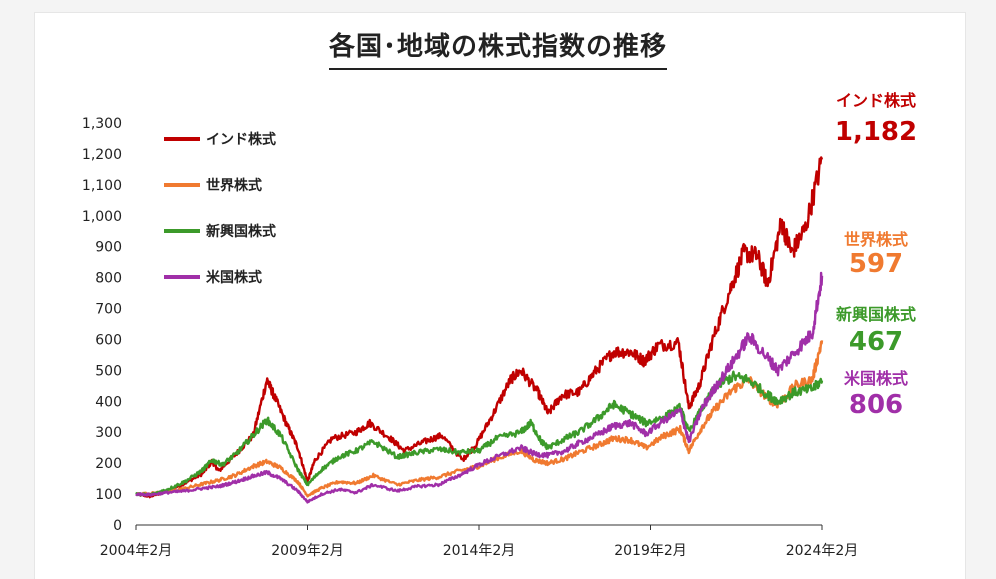 The width and height of the screenshot is (996, 579). Describe the element at coordinates (650, 551) in the screenshot. I see `x-tick-label: 2019年2月` at that location.